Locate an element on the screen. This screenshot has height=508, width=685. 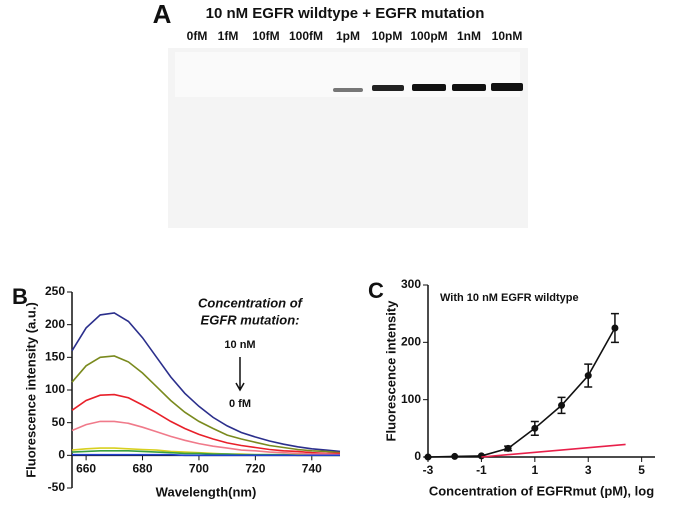
x-tick-label: 5 is located at coordinates (641, 470).